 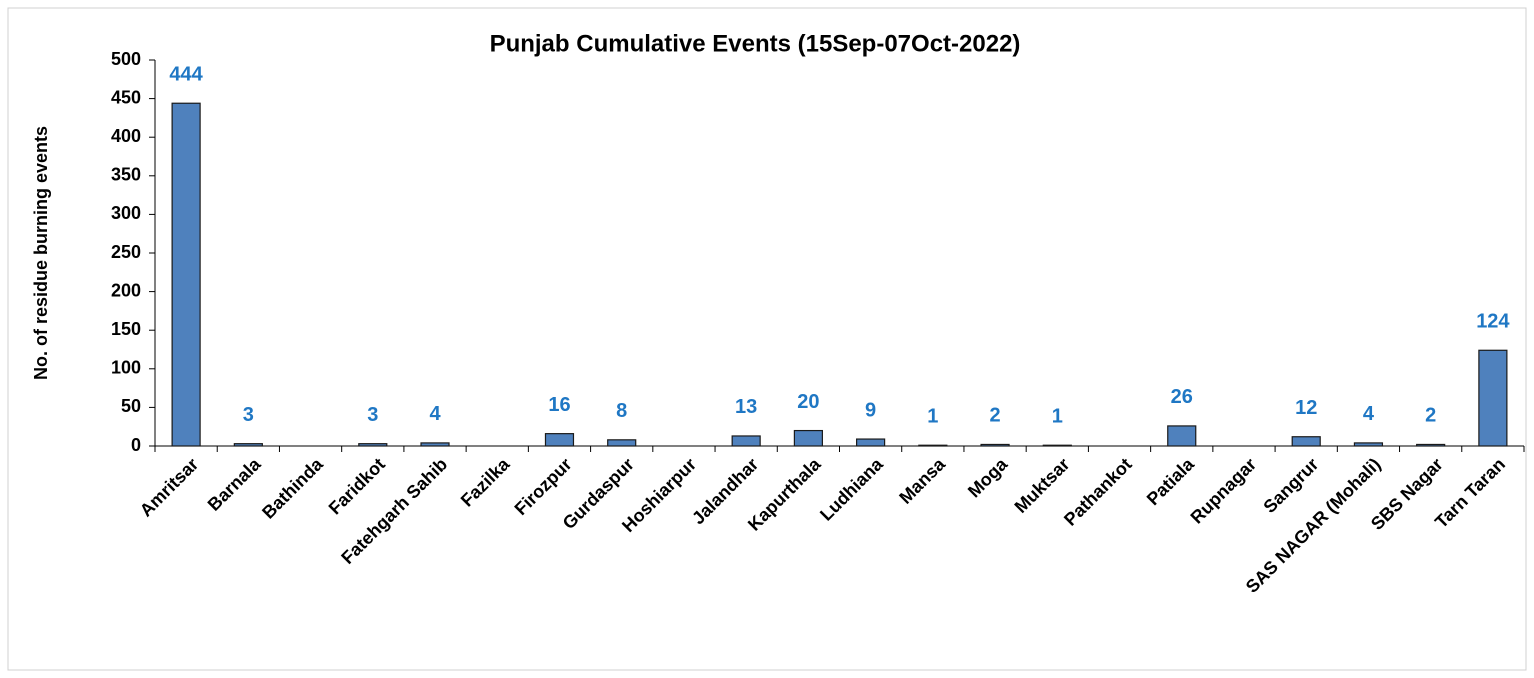 What do you see at coordinates (988, 477) in the screenshot?
I see `x-tick-label: Moga` at bounding box center [988, 477].